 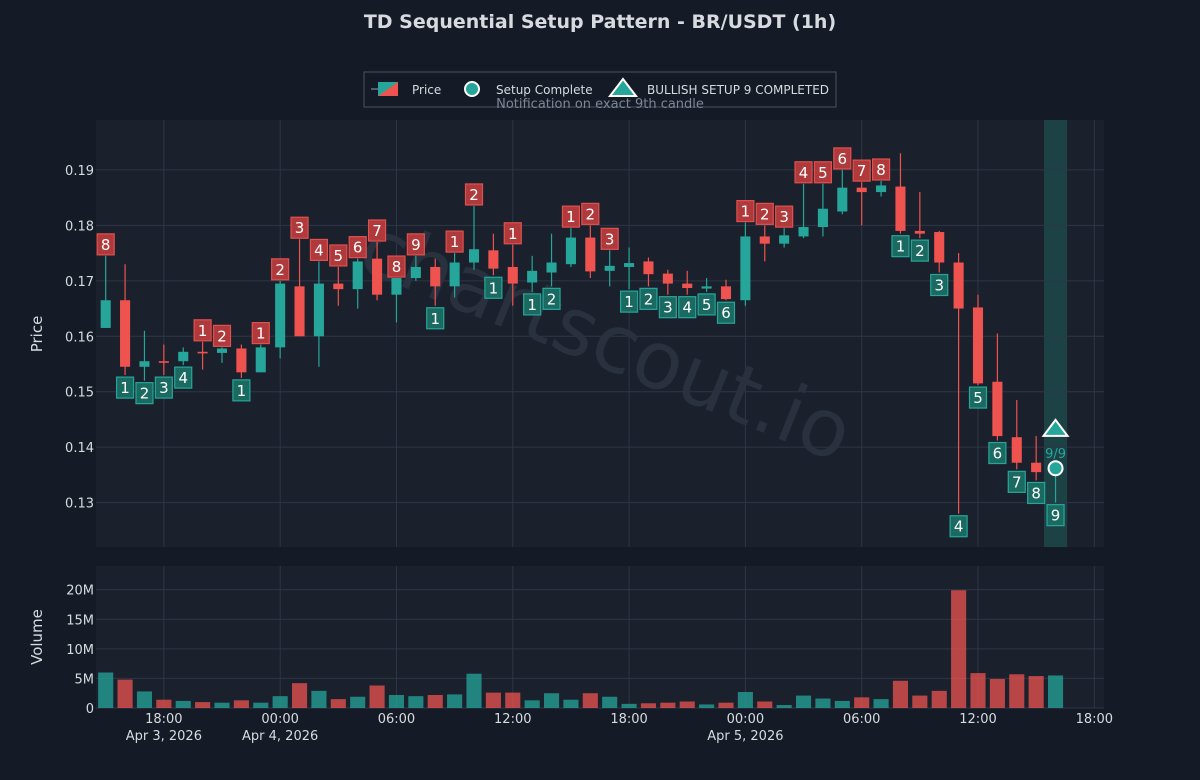 What do you see at coordinates (79, 171) in the screenshot?
I see `price-tick-label: 0.19` at bounding box center [79, 171].